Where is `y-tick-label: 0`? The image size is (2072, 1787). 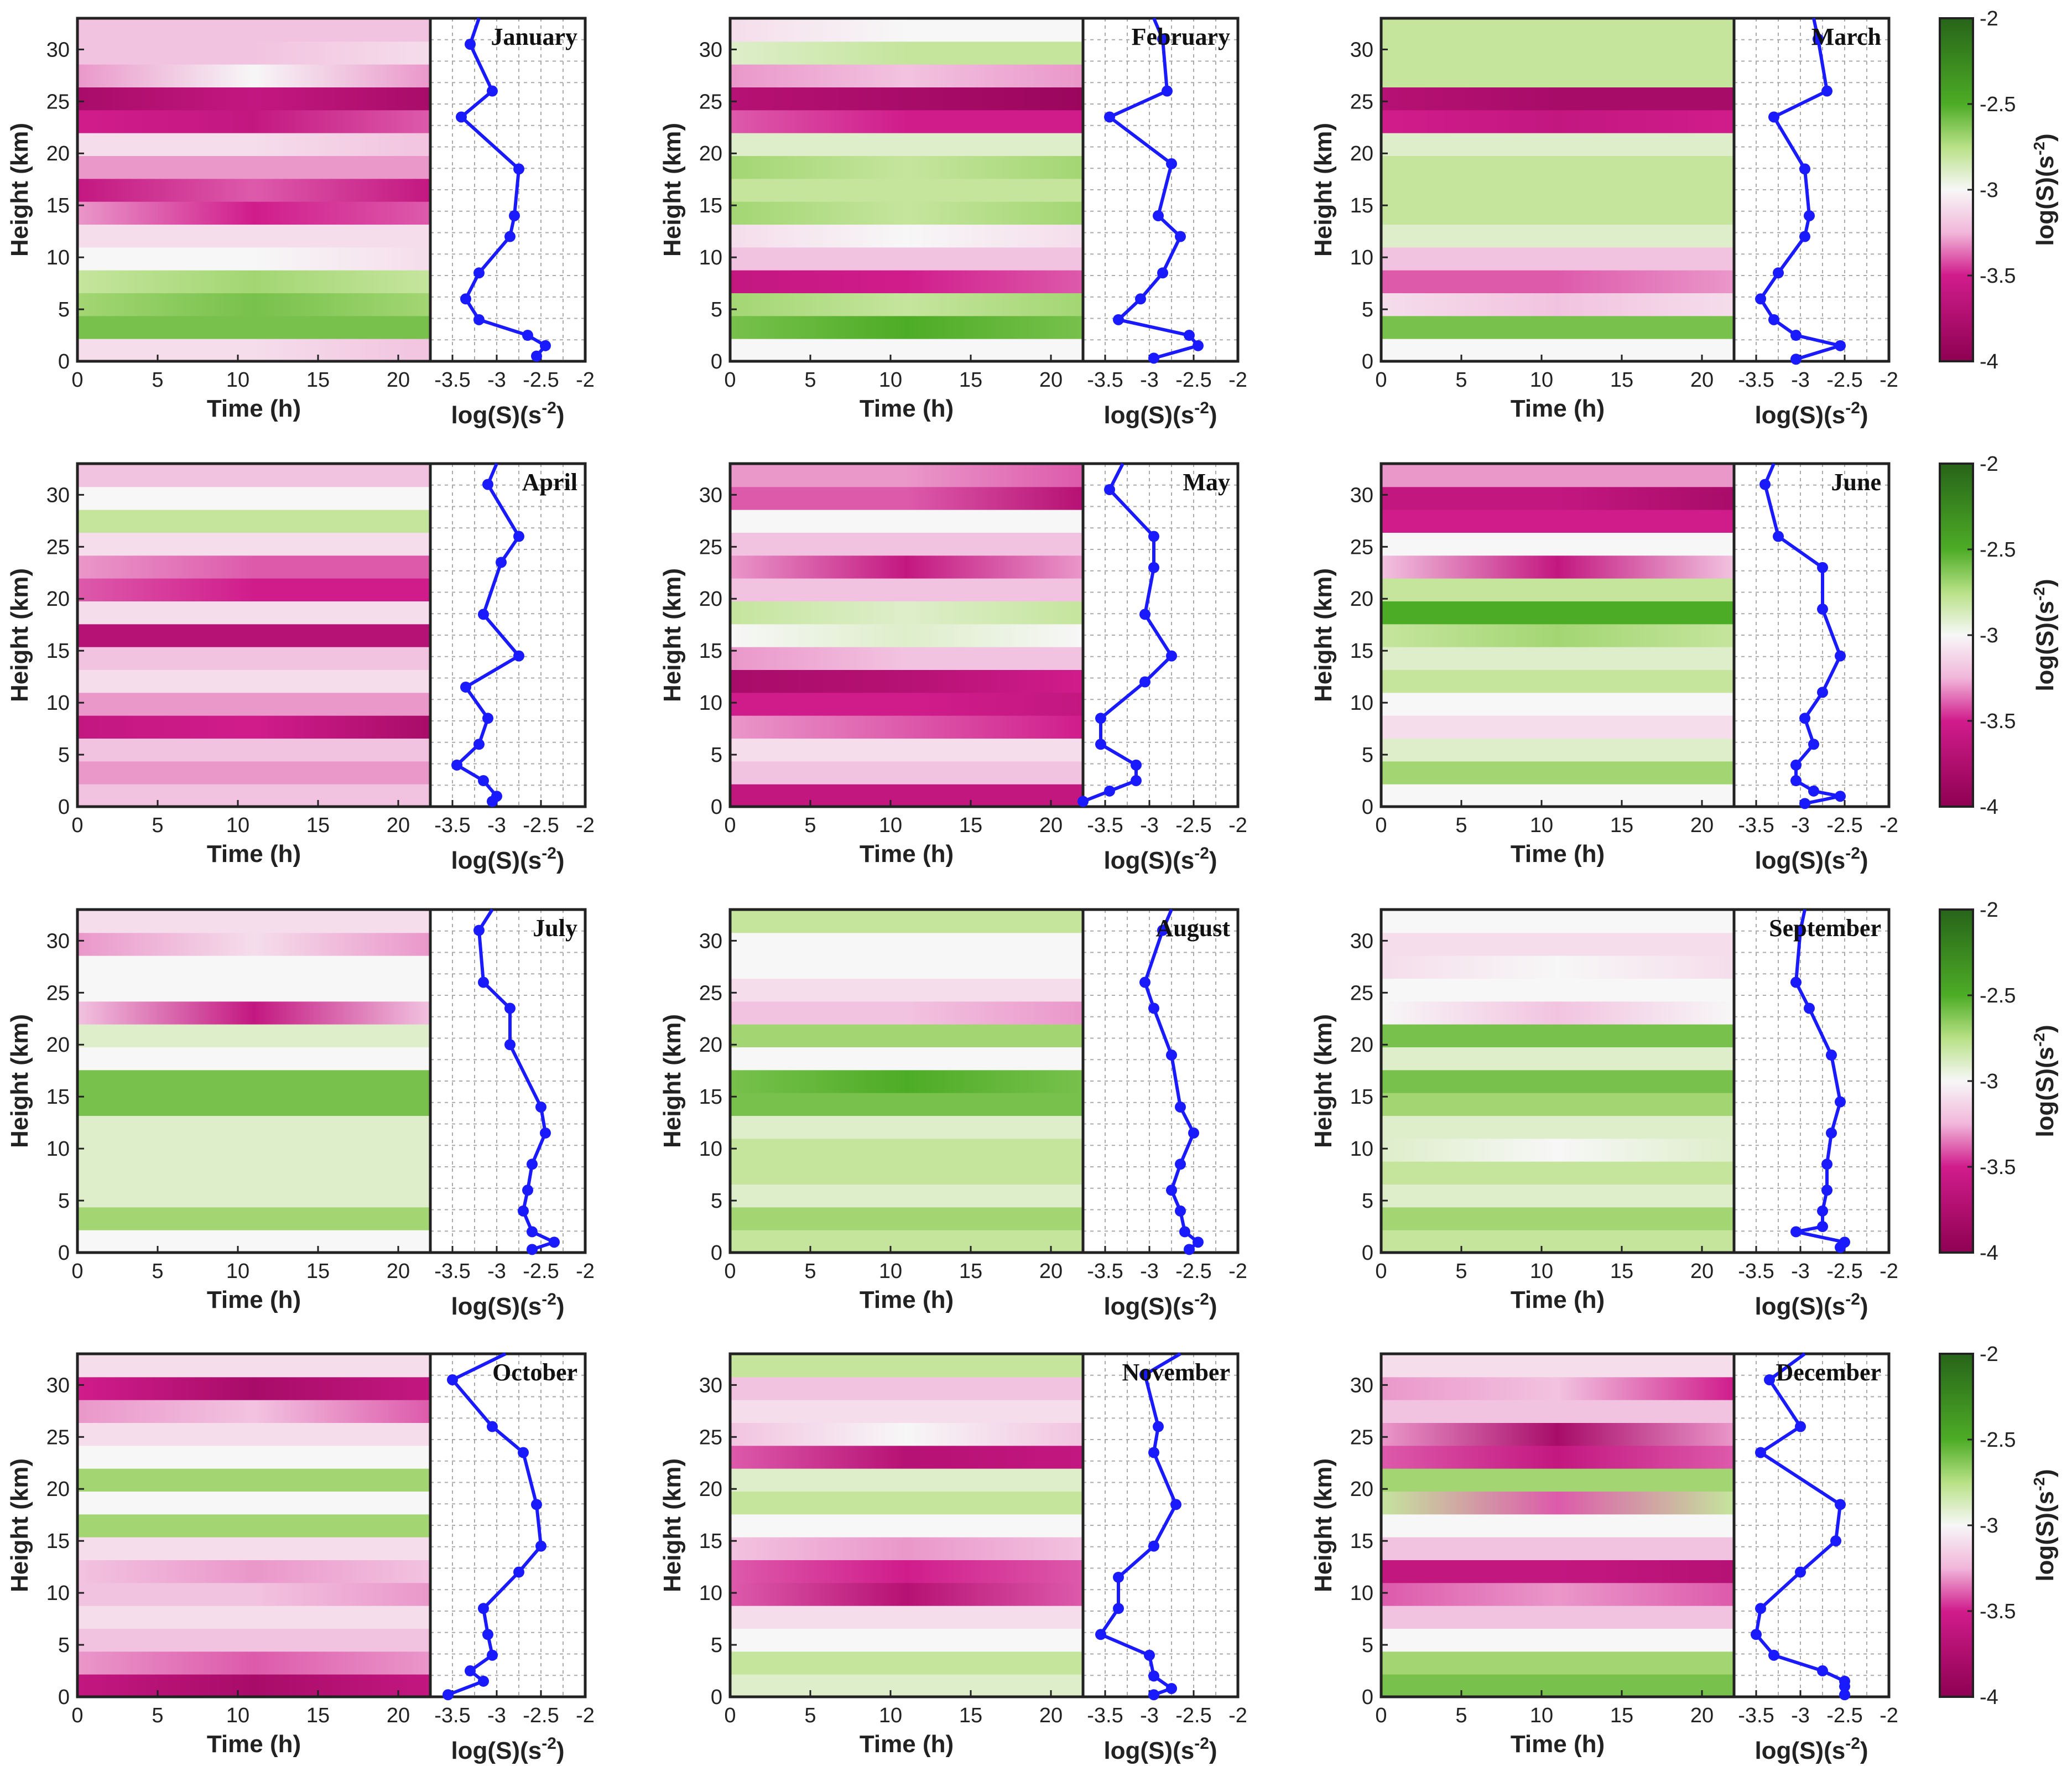 y-tick-label: 0 is located at coordinates (716, 1697).